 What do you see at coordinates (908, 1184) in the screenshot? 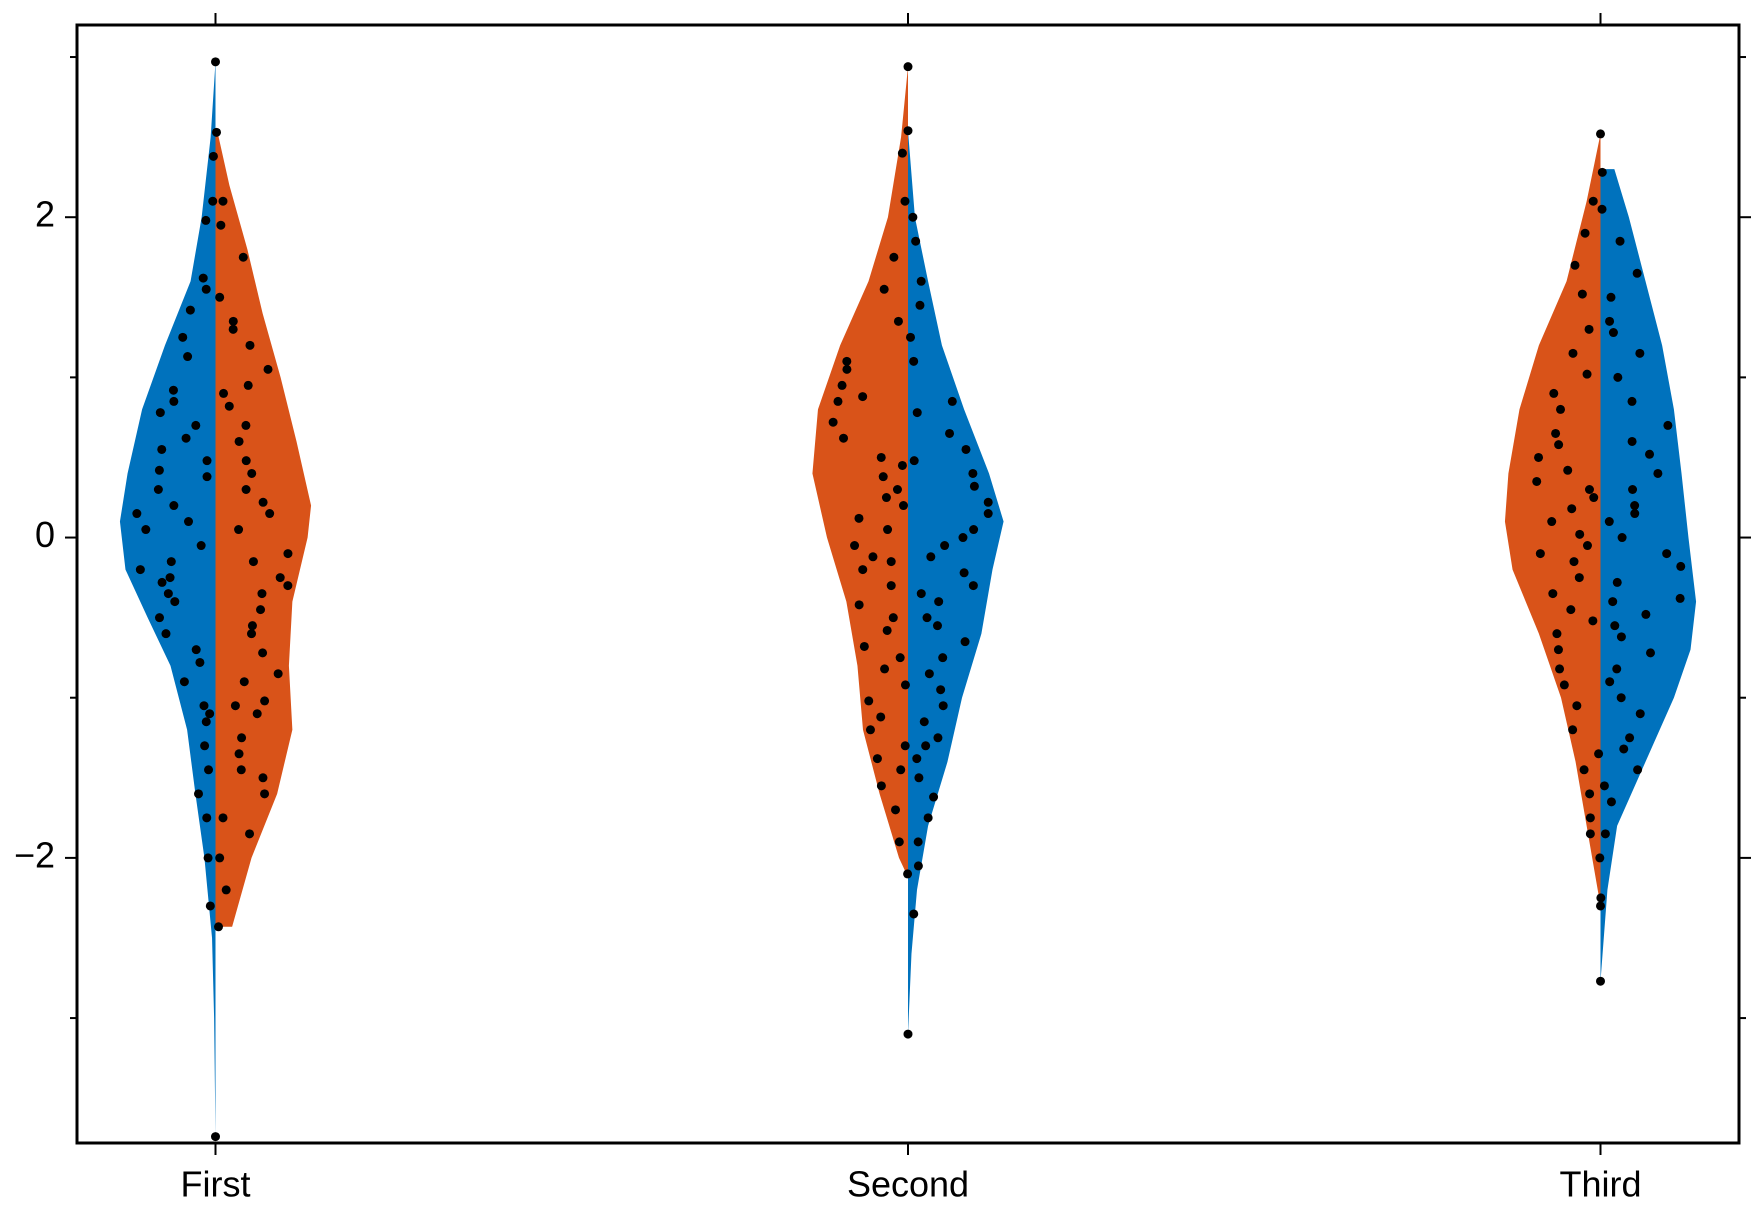
I see `x-tick-label: Second` at bounding box center [908, 1184].